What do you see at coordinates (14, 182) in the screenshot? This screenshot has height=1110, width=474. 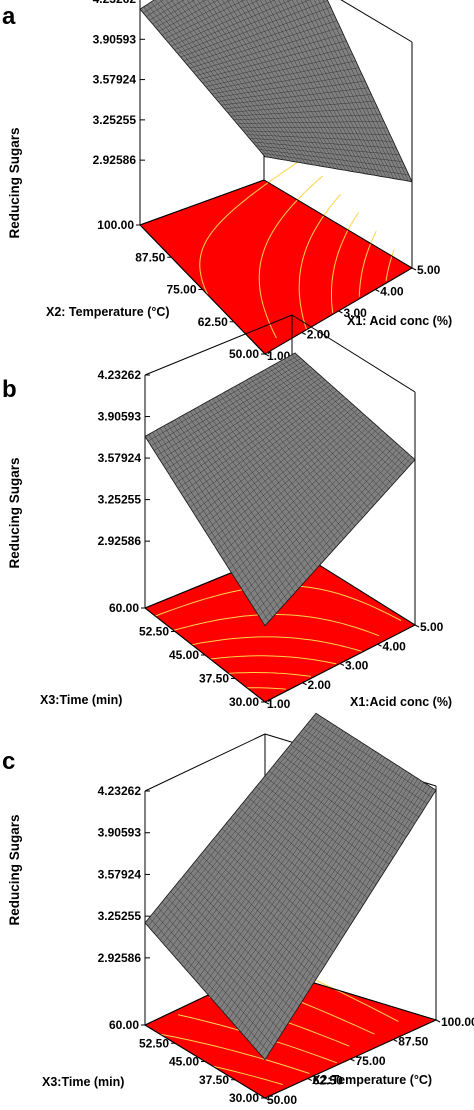 I see `z-axis-label-a: Reducing Sugars` at bounding box center [14, 182].